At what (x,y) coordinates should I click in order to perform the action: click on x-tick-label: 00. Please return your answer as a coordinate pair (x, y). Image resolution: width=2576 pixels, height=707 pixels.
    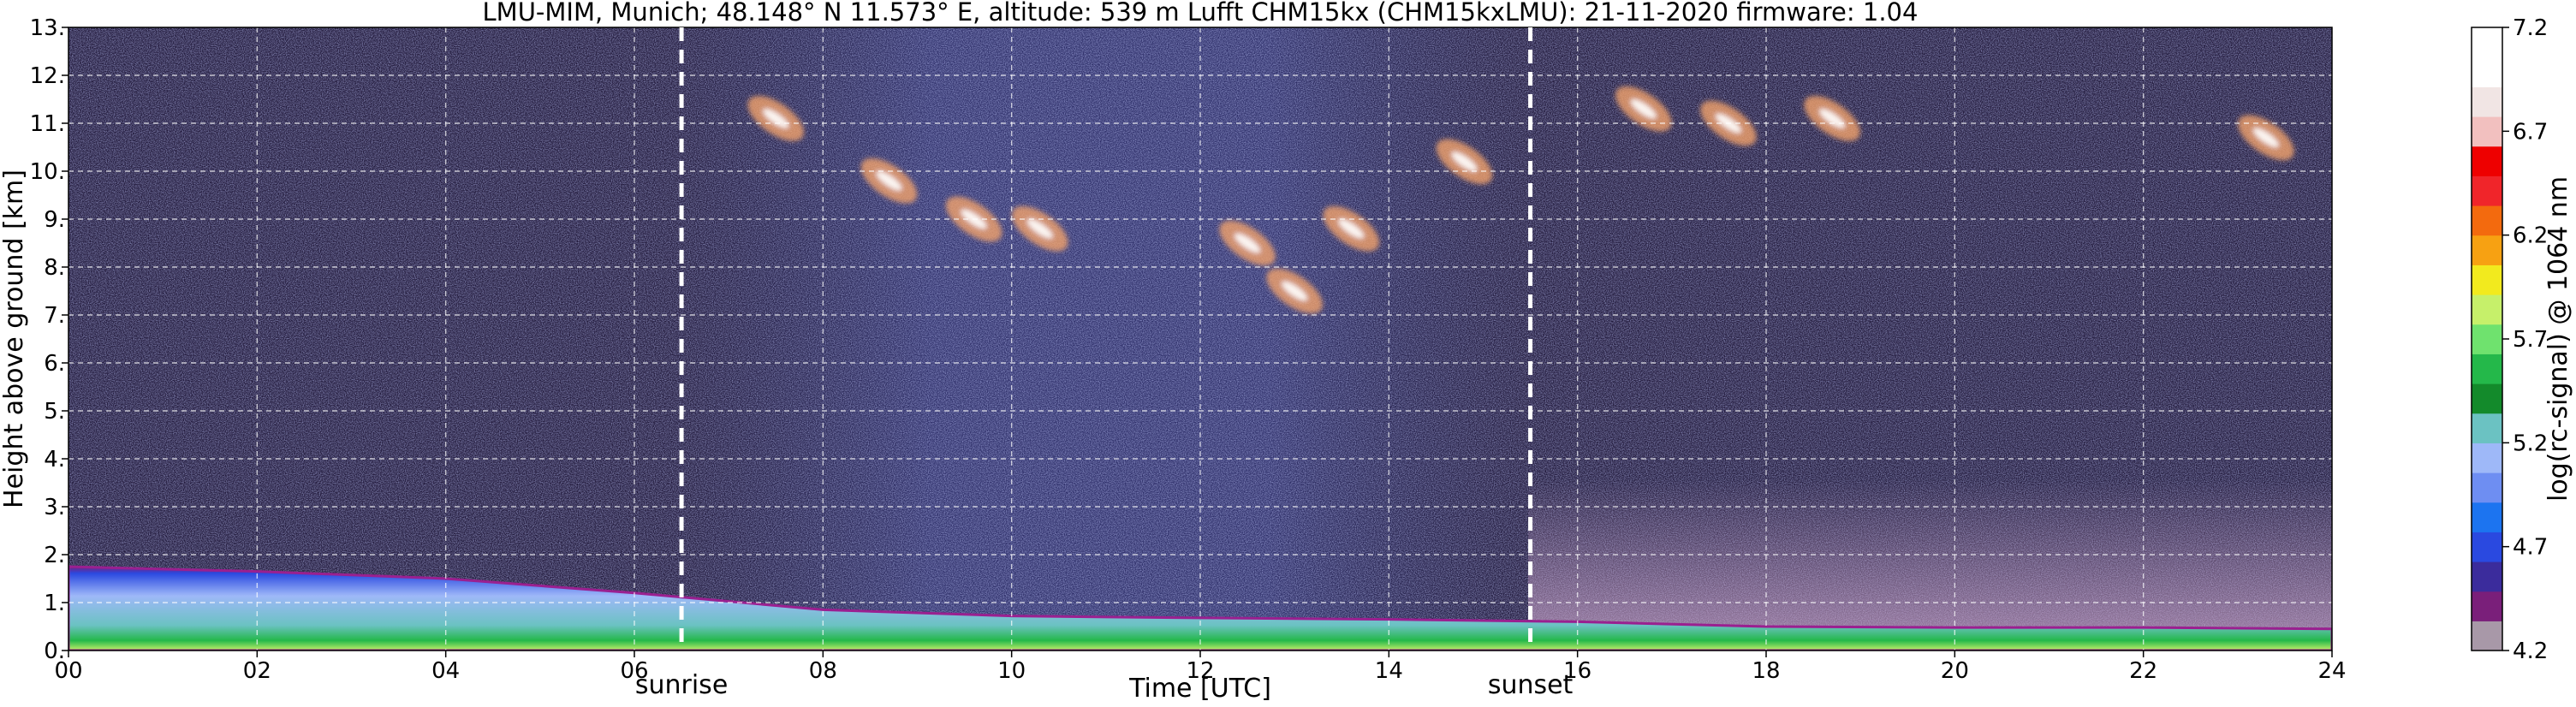
    Looking at the image, I should click on (68, 671).